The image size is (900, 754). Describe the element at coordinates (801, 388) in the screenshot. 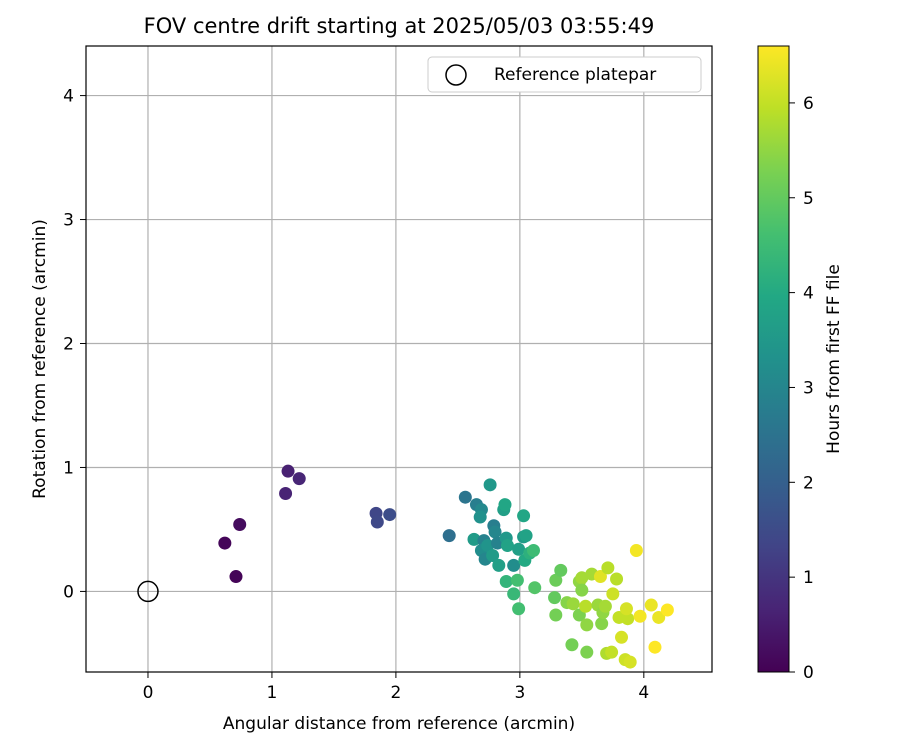

I see `colorbar-ticks: 0 1 2 3 4 5 6` at that location.